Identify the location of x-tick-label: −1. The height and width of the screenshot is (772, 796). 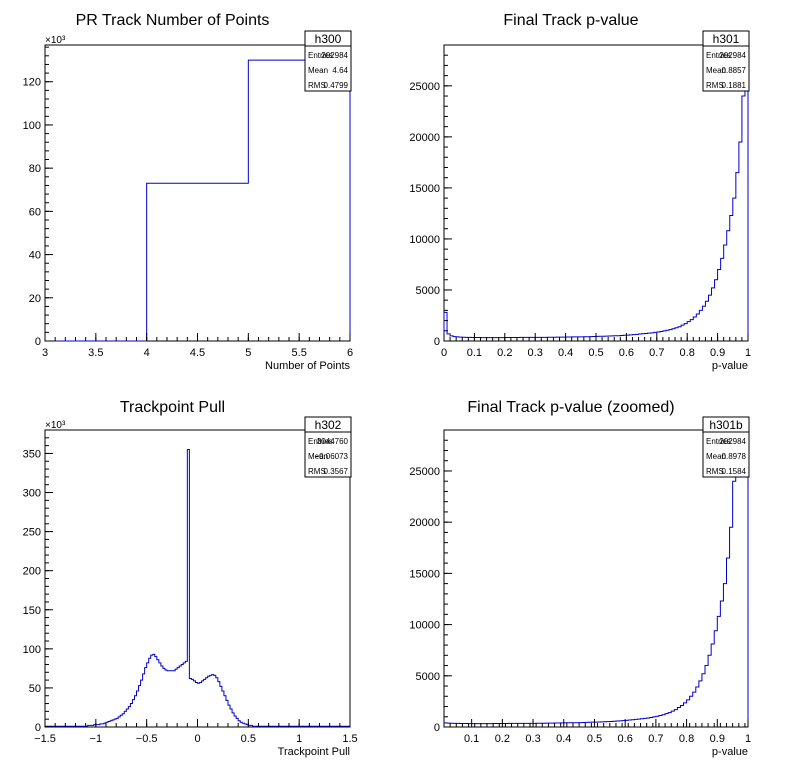
(96, 739).